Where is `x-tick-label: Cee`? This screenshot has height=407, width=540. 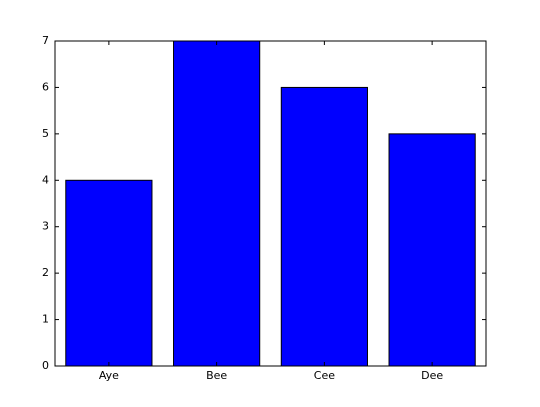 x-tick-label: Cee is located at coordinates (324, 375).